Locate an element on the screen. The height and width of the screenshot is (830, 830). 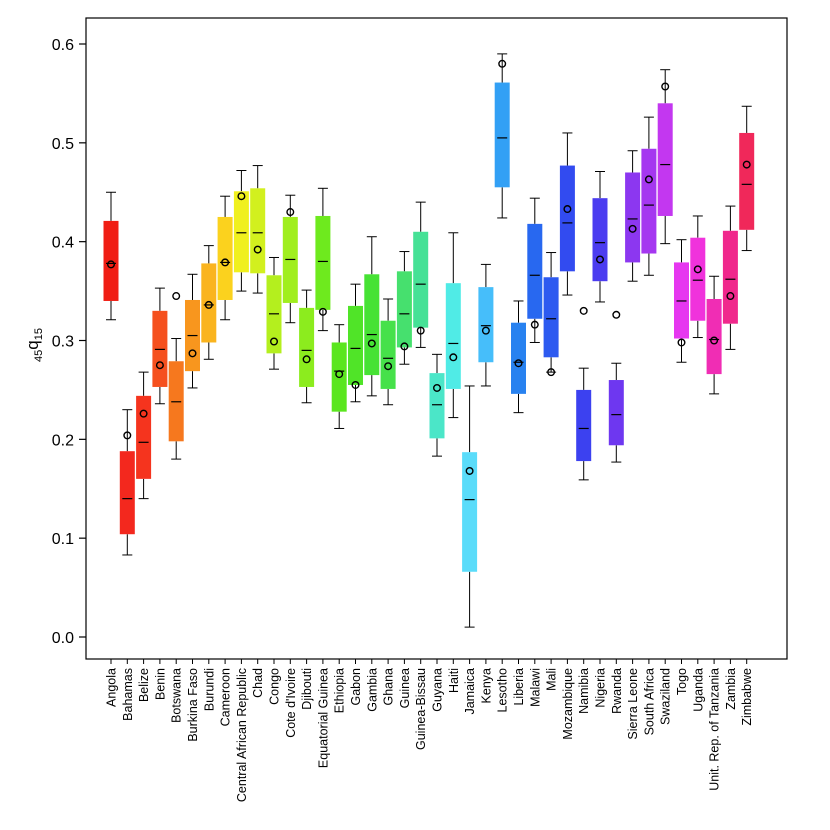
y-axis: 0.0 0.1 0.2 0.3 0.4 0.5 0.6 is located at coordinates (69, 342).